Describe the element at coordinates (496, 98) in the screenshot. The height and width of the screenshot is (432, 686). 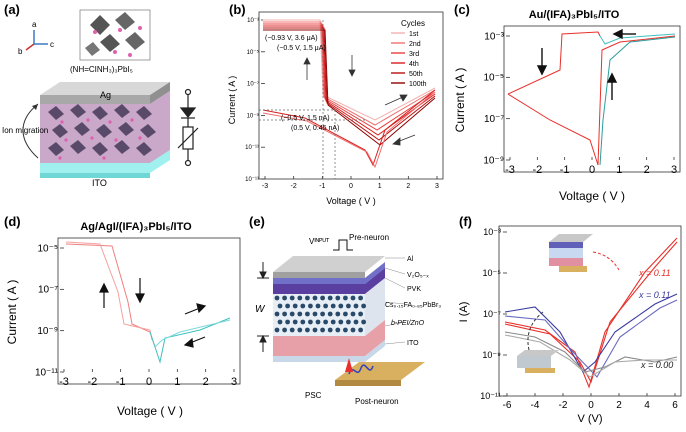
I see `y-ticks-c: 10⁻³ 10⁻⁵ 10⁻⁷ 10⁻⁹` at that location.